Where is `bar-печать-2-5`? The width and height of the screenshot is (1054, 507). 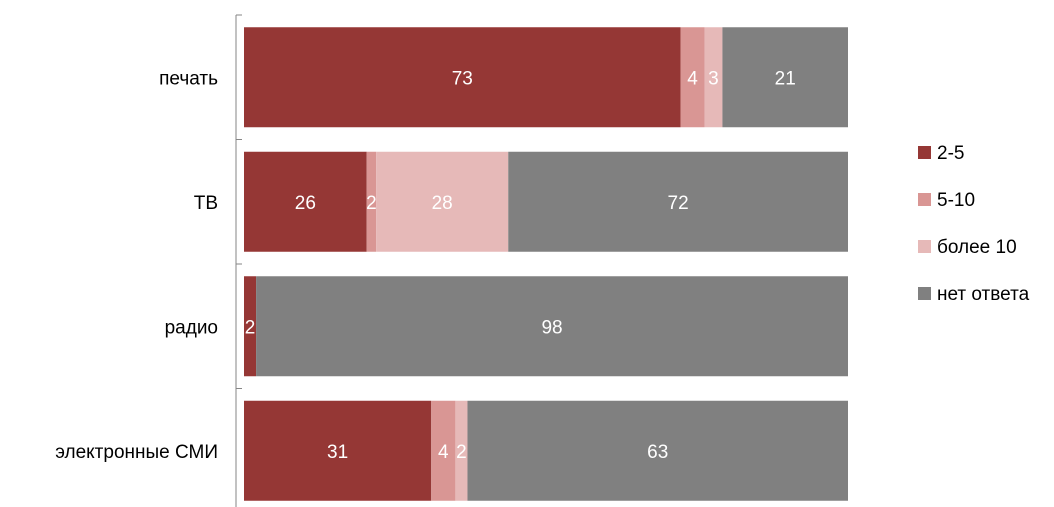
bar-печать-2-5 is located at coordinates (462, 77).